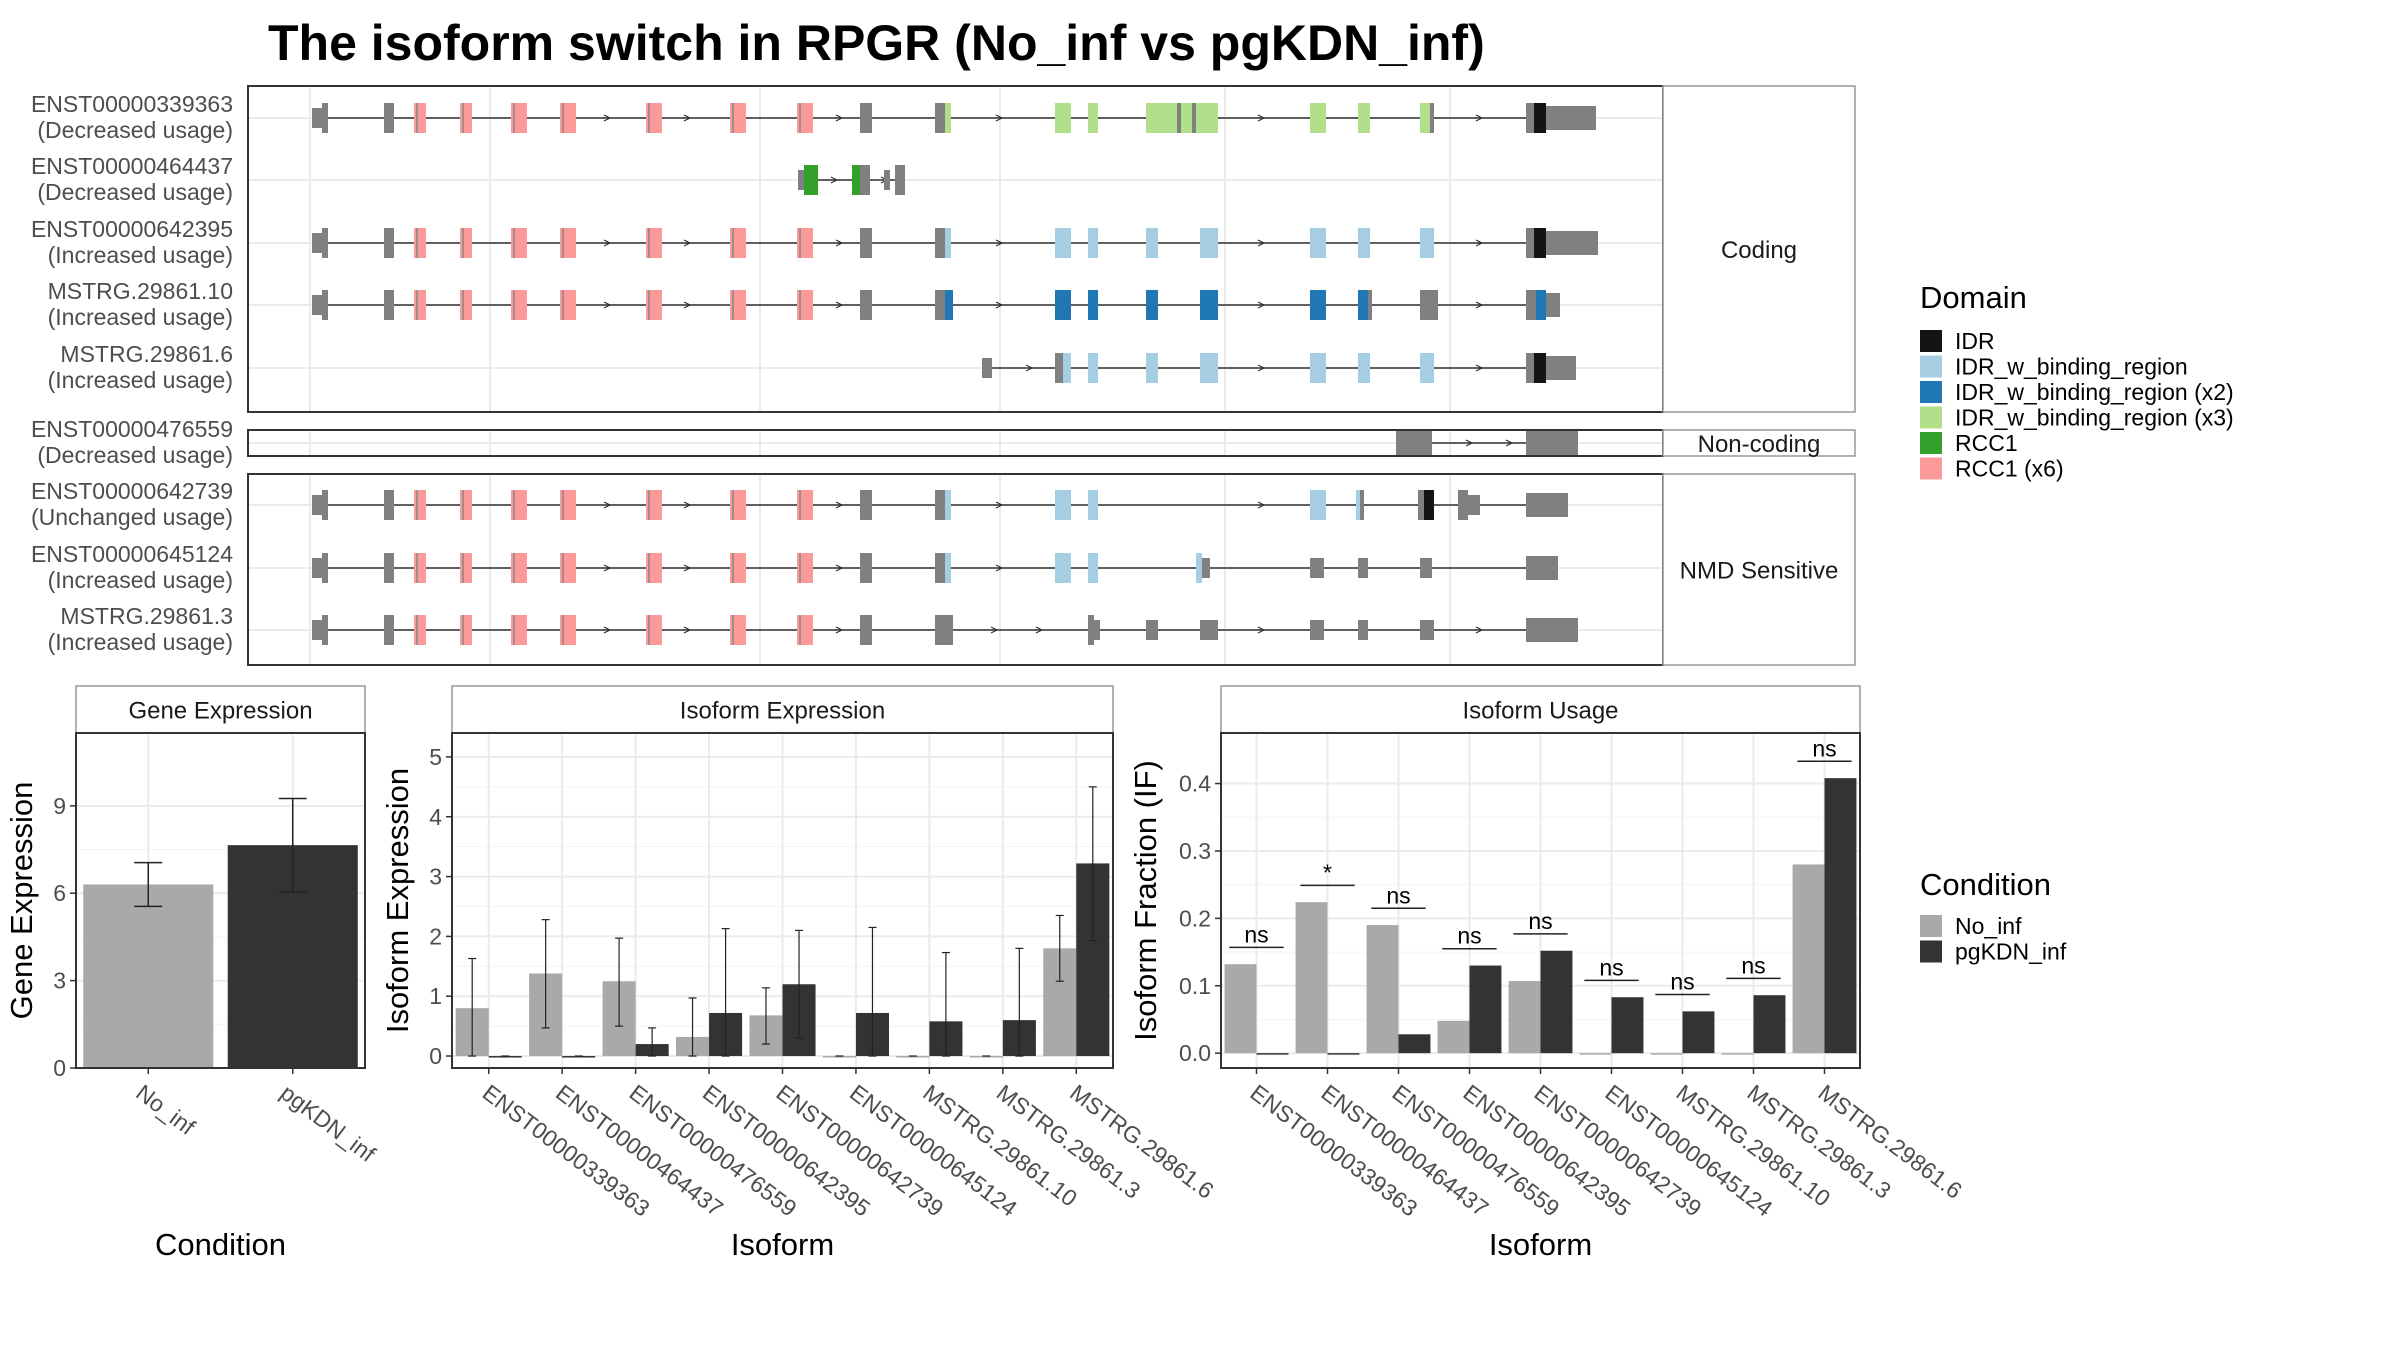  I want to click on x-tick-label: No_inf, so click(165, 1109).